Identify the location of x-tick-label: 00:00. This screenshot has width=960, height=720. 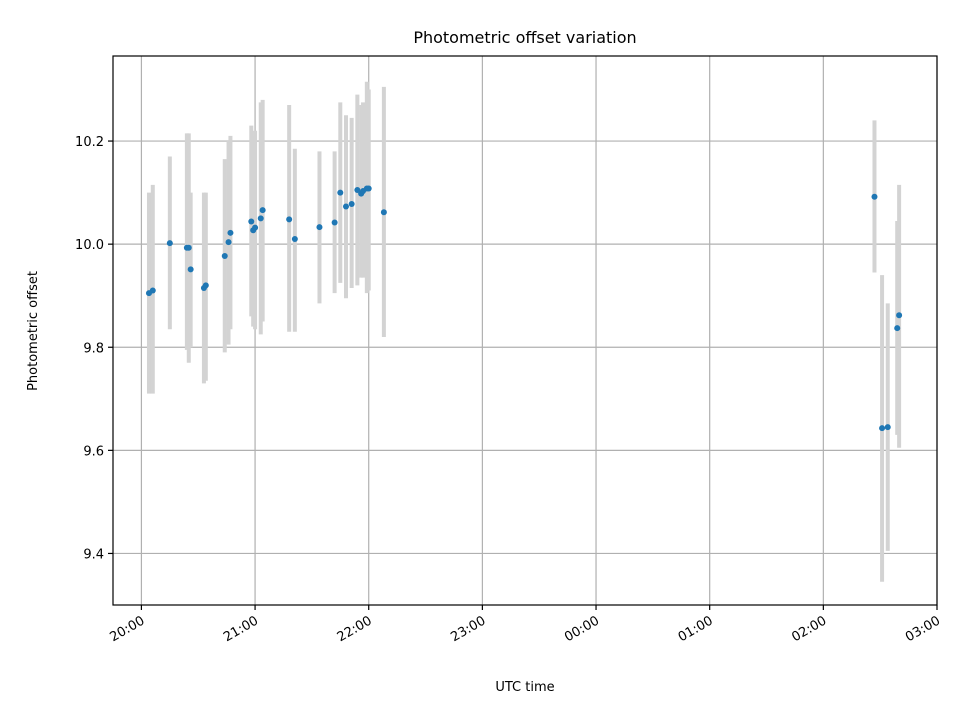
(582, 629).